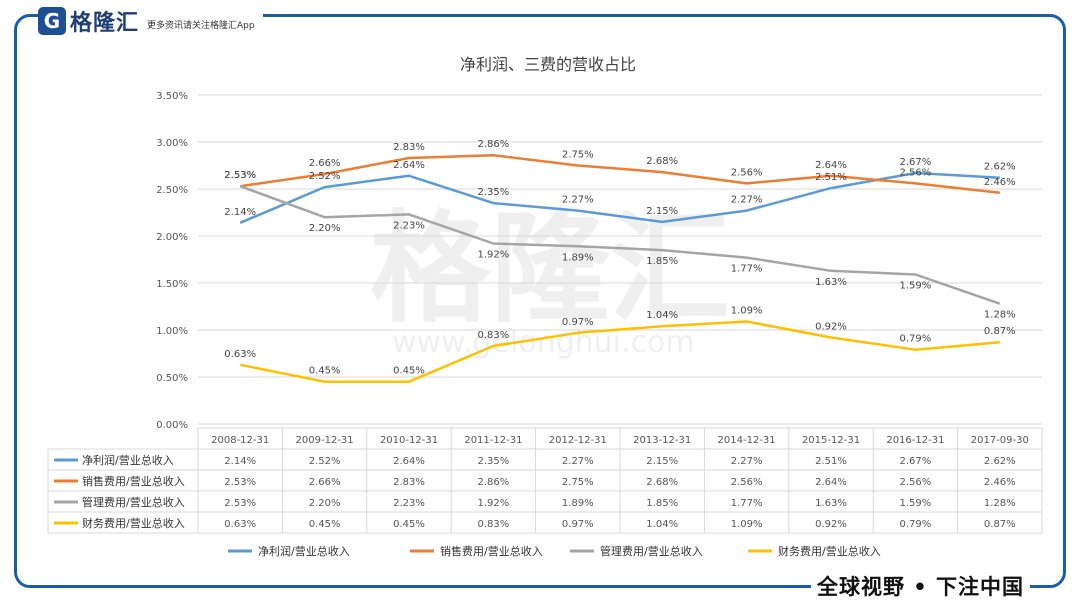 The image size is (1080, 605). I want to click on data-label: 1.63%, so click(831, 282).